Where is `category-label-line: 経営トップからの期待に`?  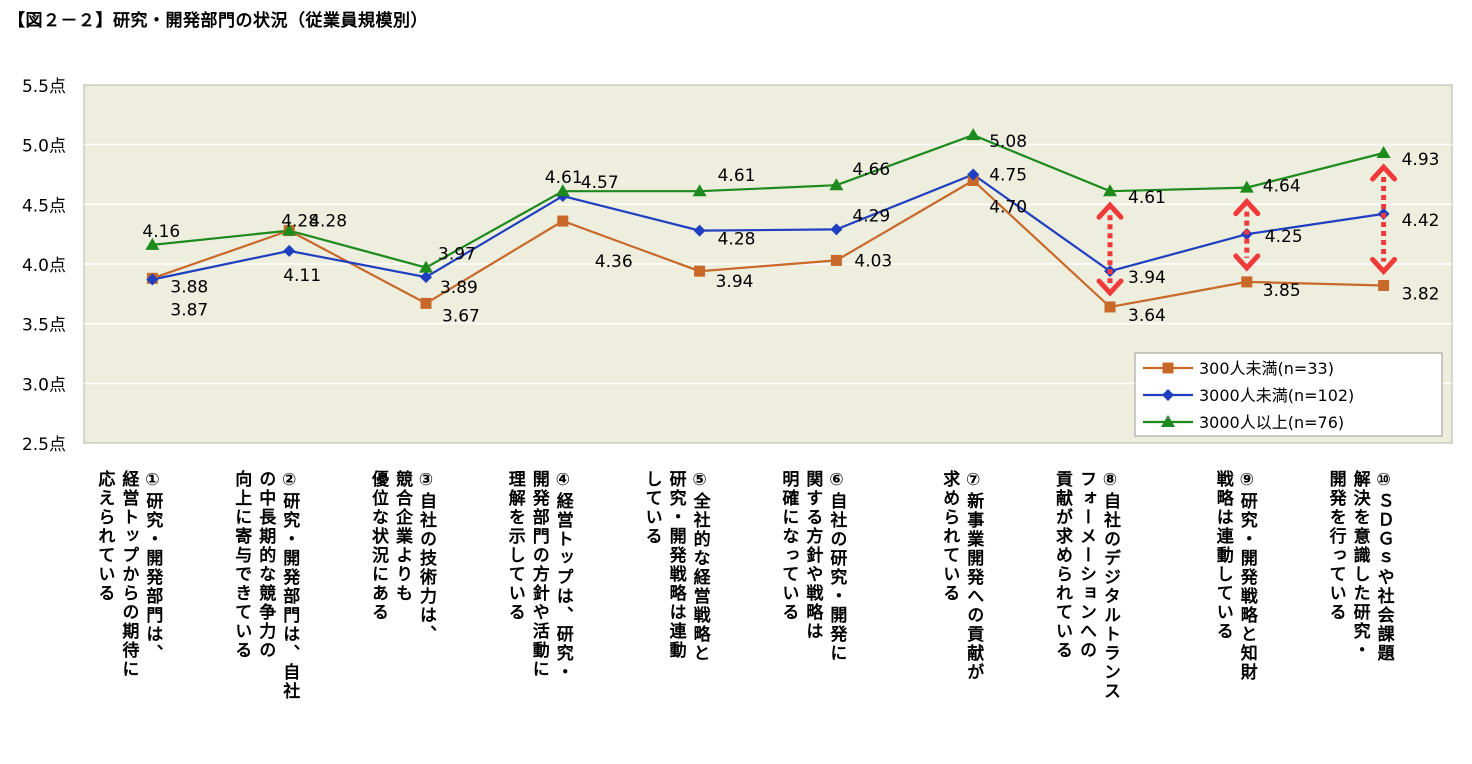 category-label-line: 経営トップからの期待に is located at coordinates (128, 574).